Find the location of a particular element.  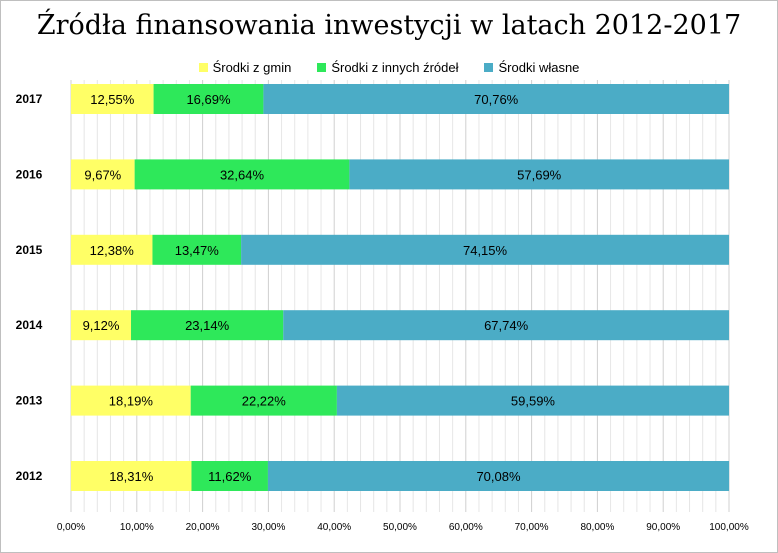

data-label-2017-series-1: 16,69% is located at coordinates (208, 99).